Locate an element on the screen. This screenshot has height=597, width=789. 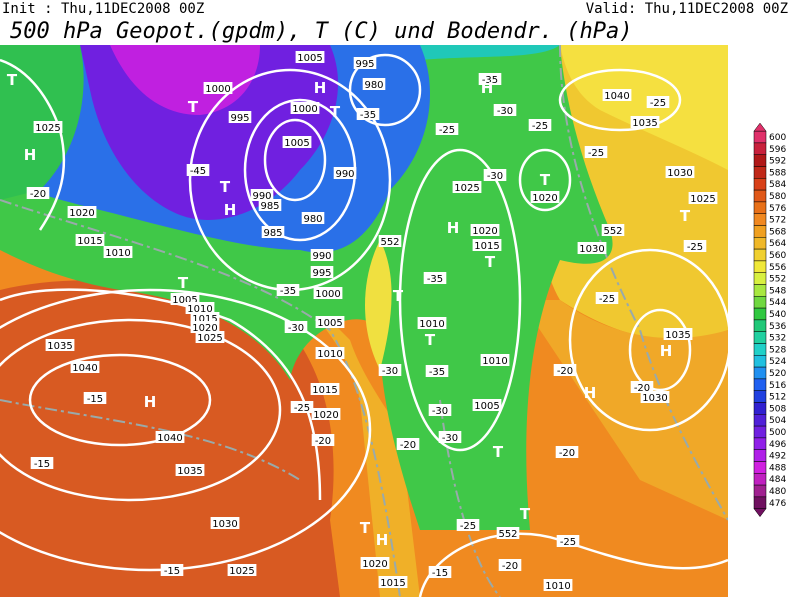
colorbar-label: 552 is located at coordinates (777, 280).